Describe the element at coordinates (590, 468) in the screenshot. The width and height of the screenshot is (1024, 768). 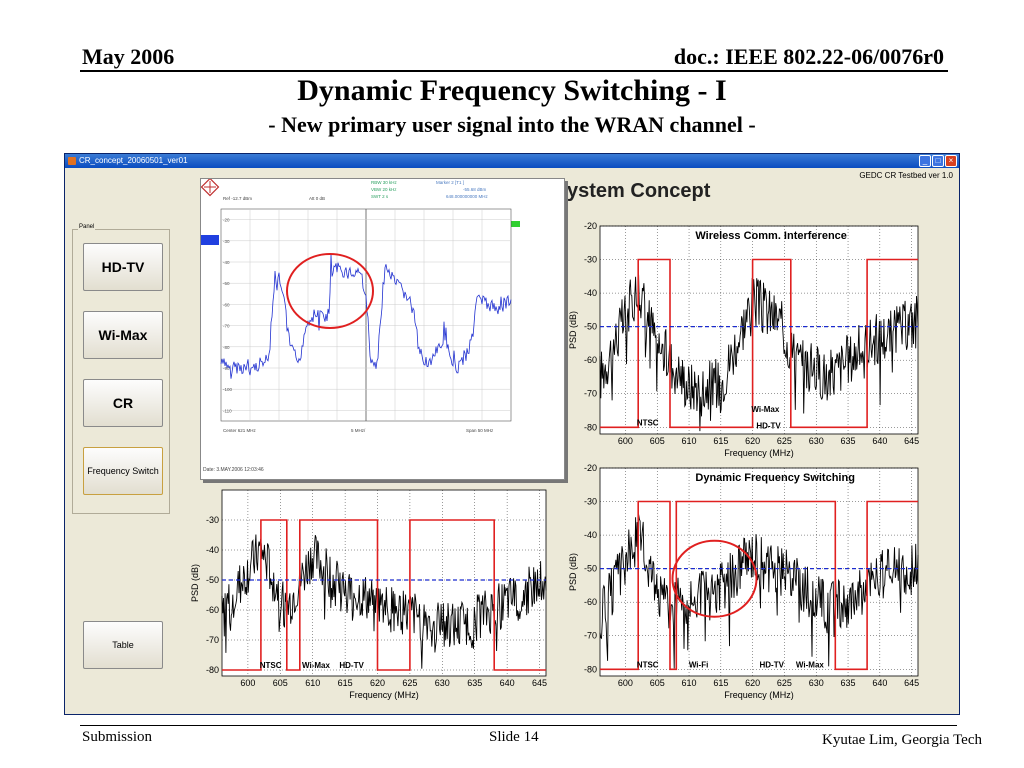
I see `y-tick-label: -20` at that location.